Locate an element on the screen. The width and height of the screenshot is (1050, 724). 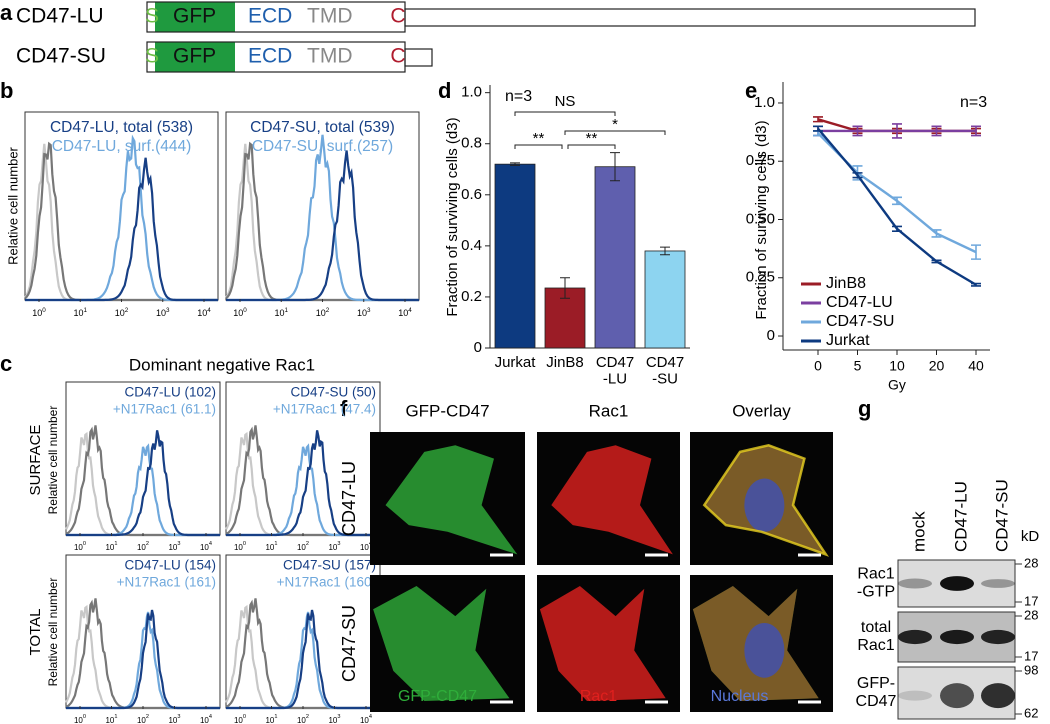
legend-control: CD47-LU (154) is located at coordinates (170, 565).